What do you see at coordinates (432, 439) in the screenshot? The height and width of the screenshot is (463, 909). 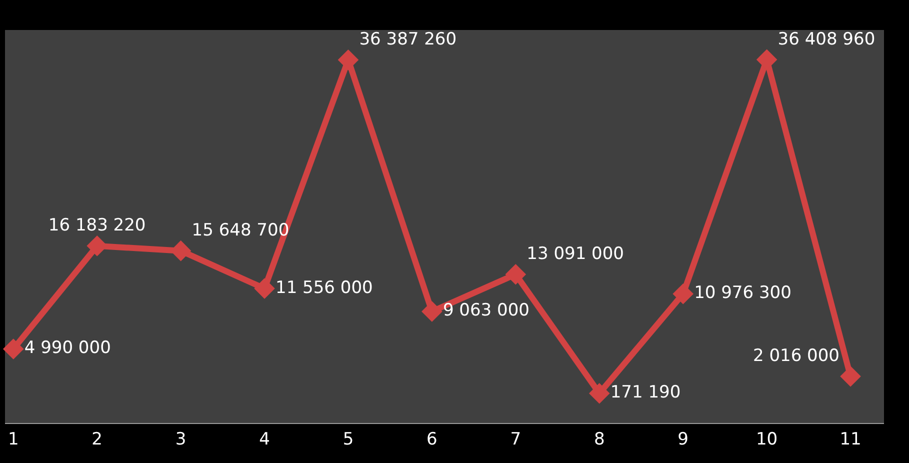 I see `x-tick-label: 6` at bounding box center [432, 439].